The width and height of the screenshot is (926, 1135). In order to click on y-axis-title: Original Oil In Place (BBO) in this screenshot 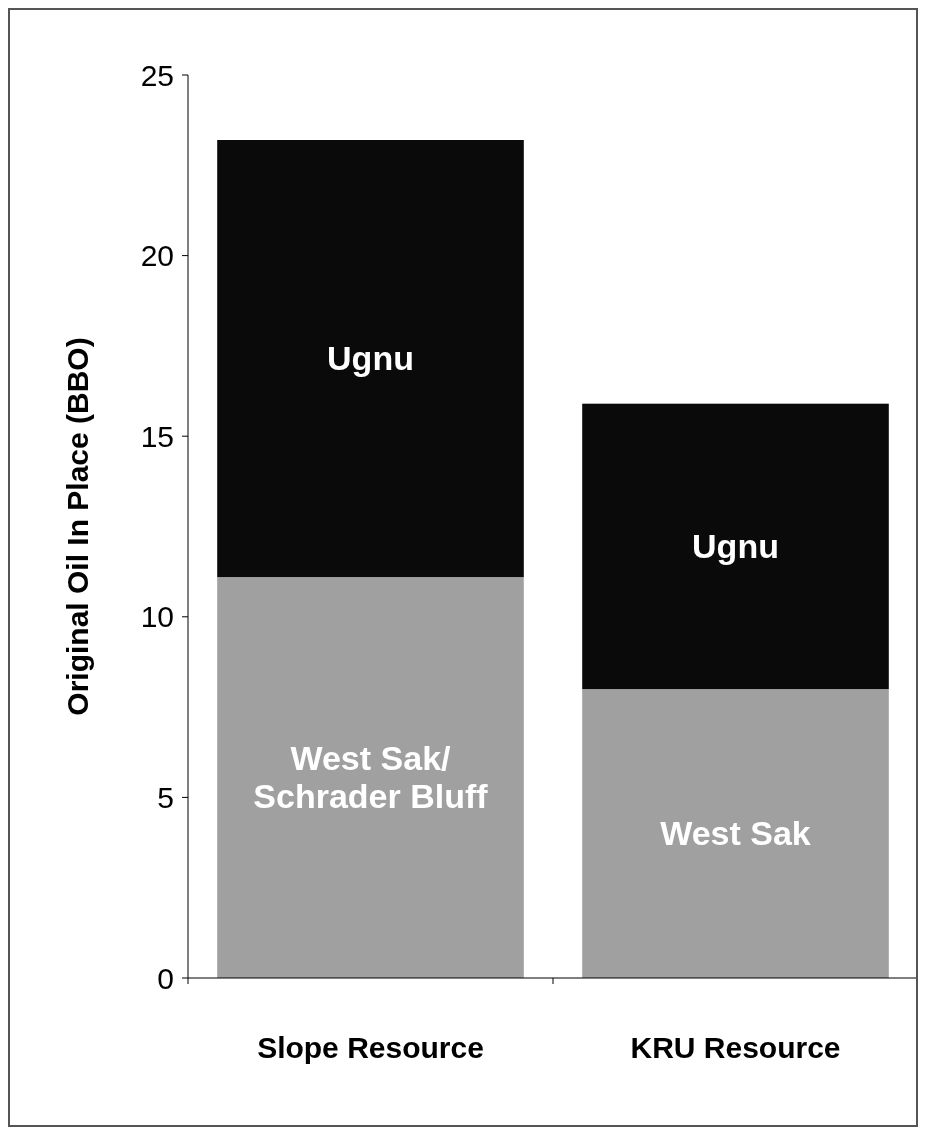, I will do `click(77, 526)`.